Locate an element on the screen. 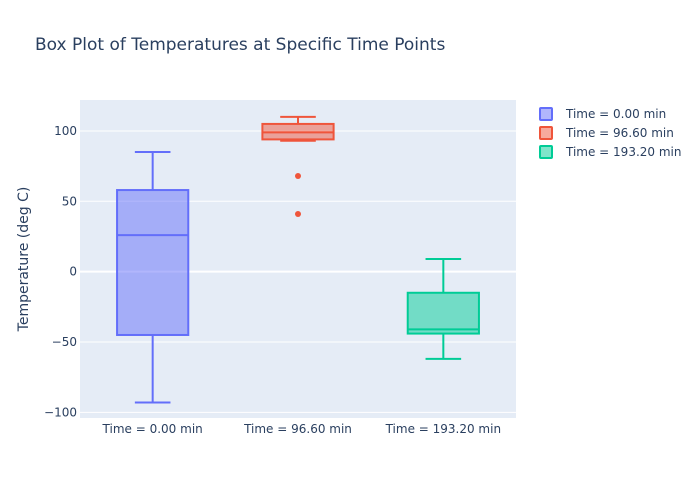 The image size is (700, 500). legend-label-0: Time = 0.00 min is located at coordinates (615, 114).